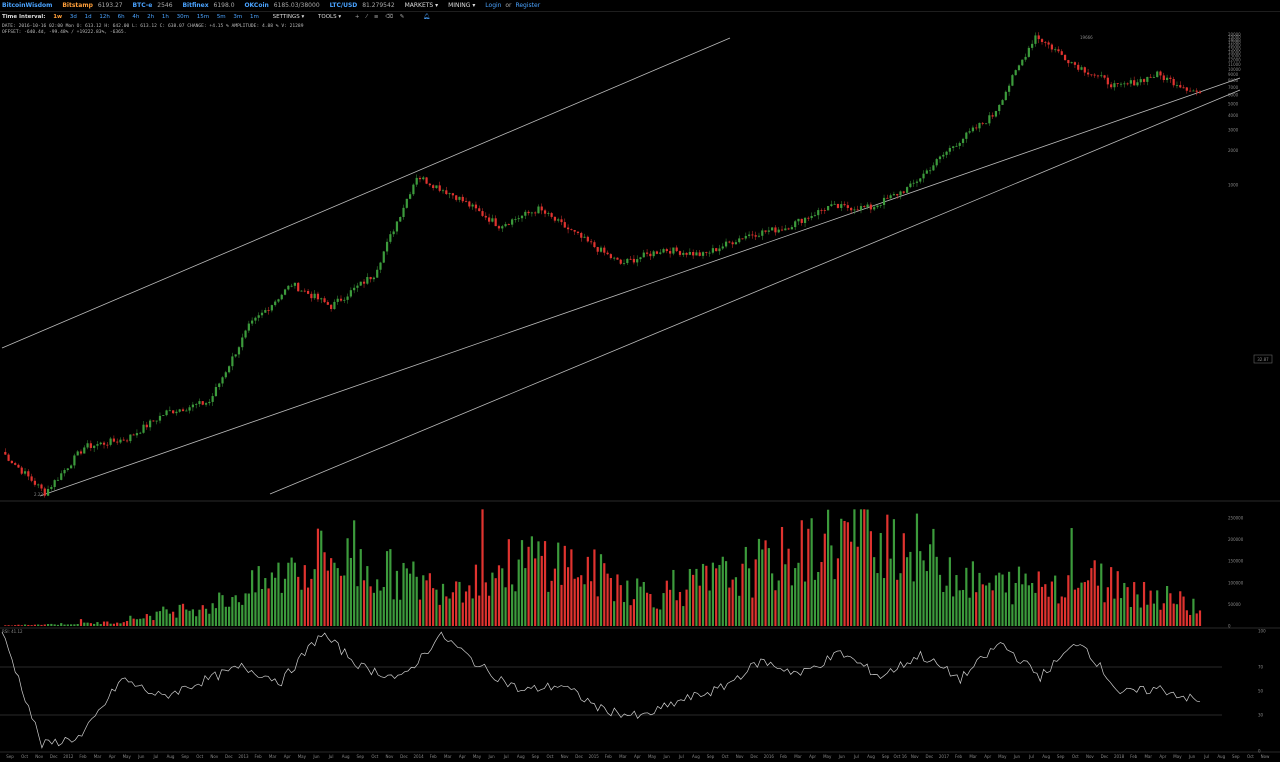 The height and width of the screenshot is (762, 1280). What do you see at coordinates (623, 756) in the screenshot?
I see `time-axis-tick: Mar` at bounding box center [623, 756].